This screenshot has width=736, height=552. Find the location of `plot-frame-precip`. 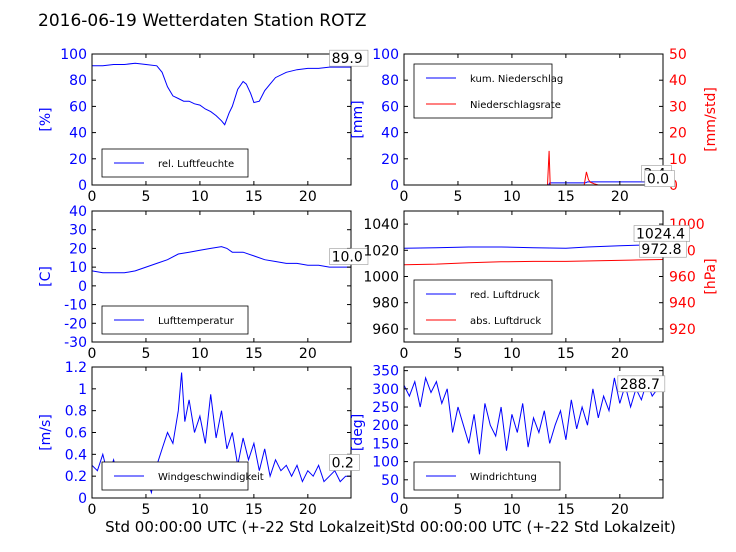

plot-frame-precip is located at coordinates (533, 119).